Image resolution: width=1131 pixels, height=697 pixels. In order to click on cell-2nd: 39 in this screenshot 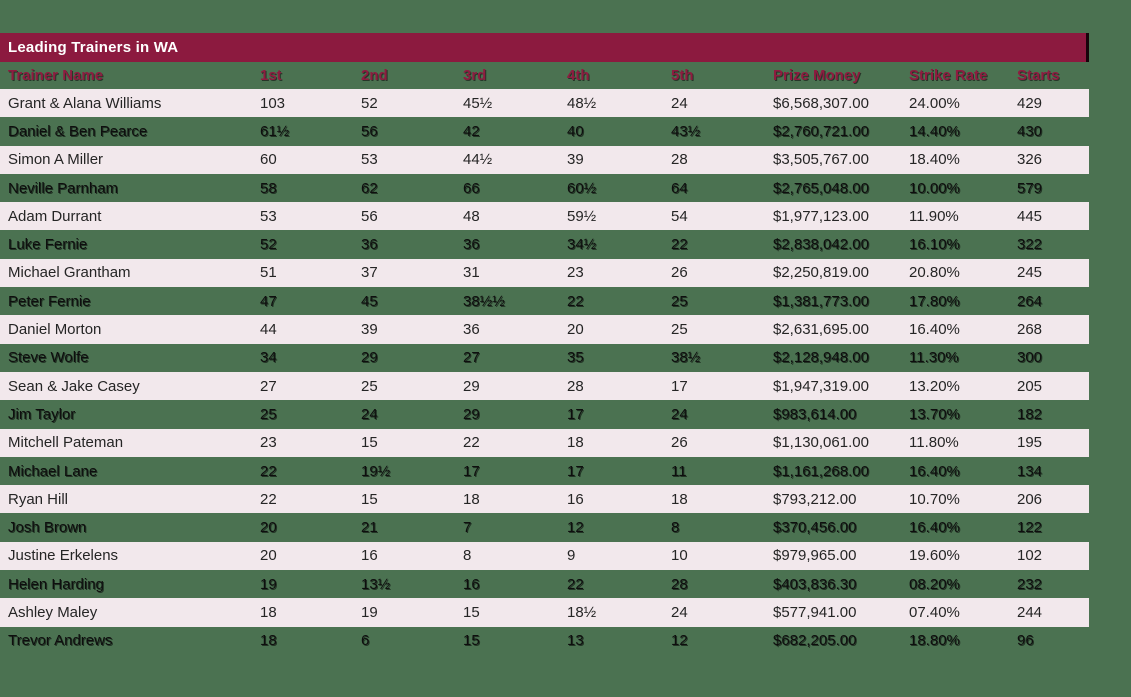, I will do `click(369, 330)`.